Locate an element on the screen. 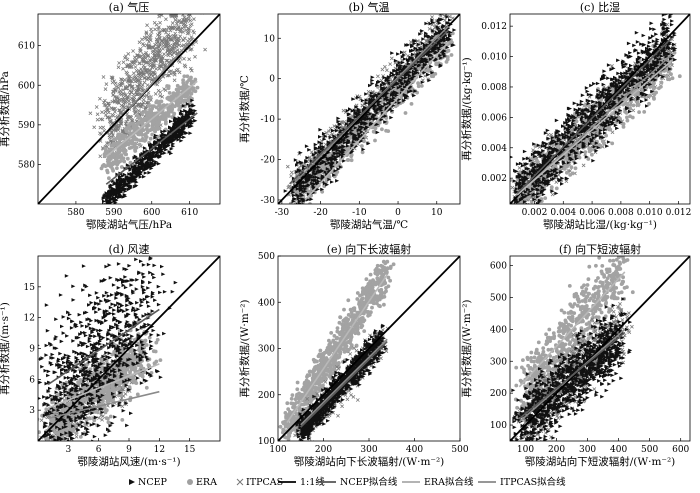 The image size is (700, 493). y-axis-label: 再分析数据/hPa is located at coordinates (5, 109).